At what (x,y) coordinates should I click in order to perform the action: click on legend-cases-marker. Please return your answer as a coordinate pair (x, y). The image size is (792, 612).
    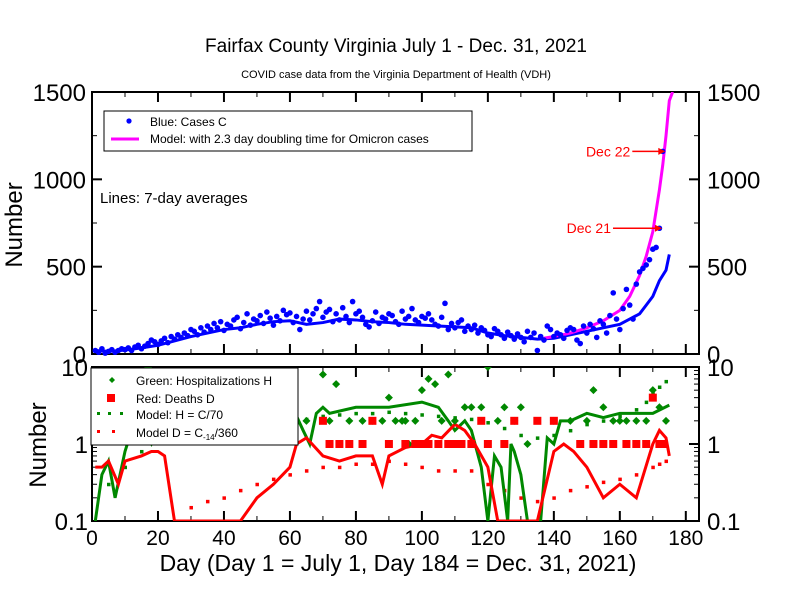
    Looking at the image, I should click on (129, 121).